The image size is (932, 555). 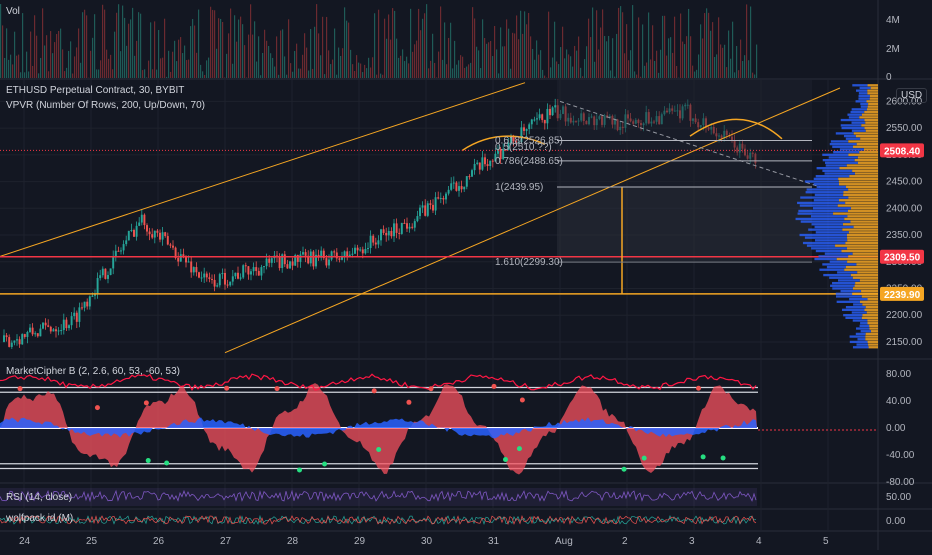 I want to click on fib-label-1: 0.786(2488.65), so click(x=529, y=161).